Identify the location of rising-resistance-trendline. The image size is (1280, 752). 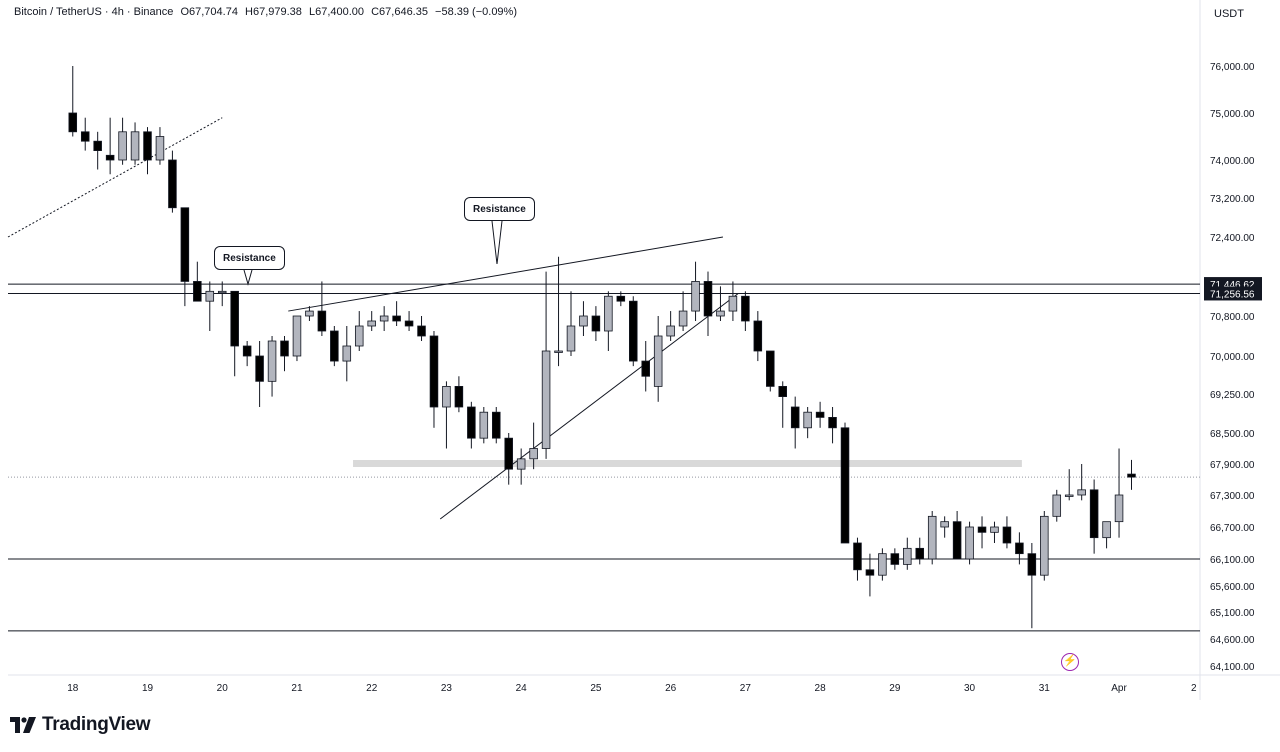
(506, 274).